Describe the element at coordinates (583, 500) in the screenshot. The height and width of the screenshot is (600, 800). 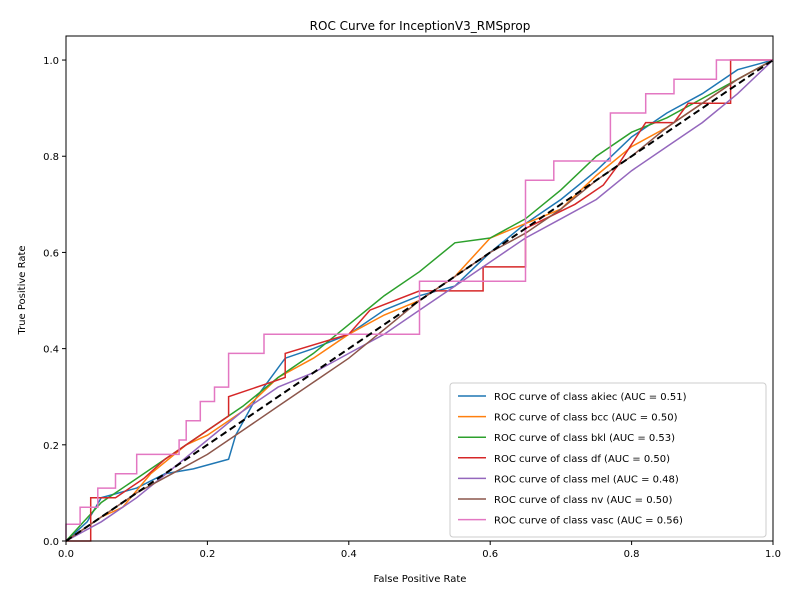
I see `legend-label-5: ROC curve of class nv (AUC = 0.50)` at that location.